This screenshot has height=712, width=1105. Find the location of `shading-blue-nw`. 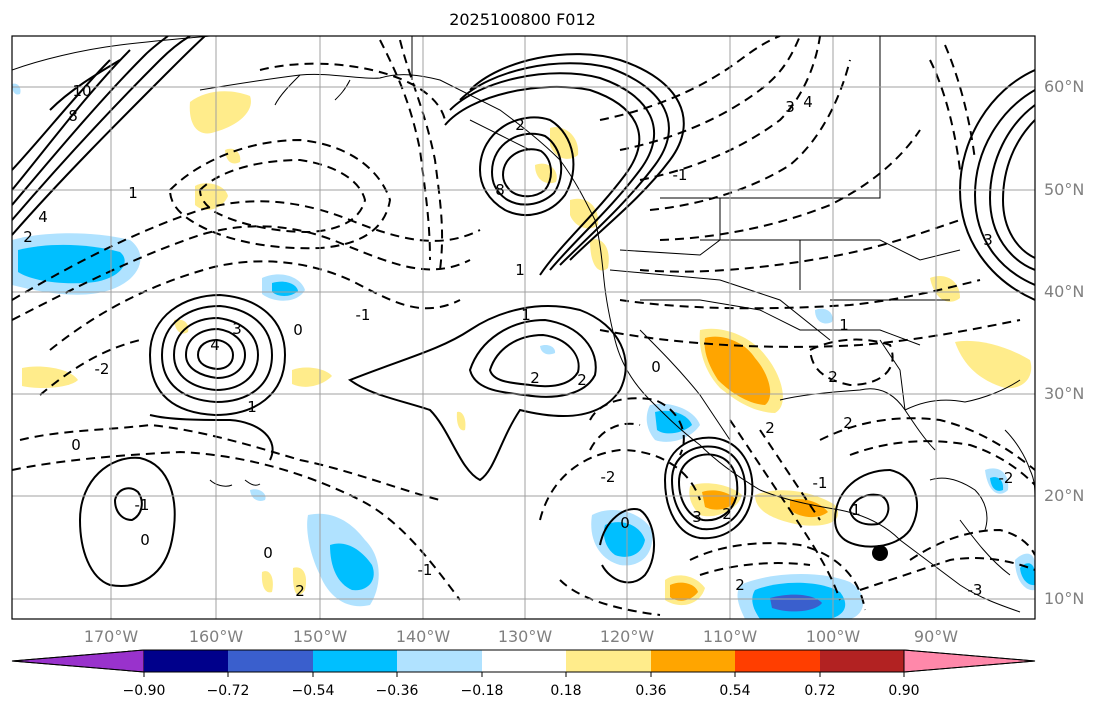

shading-blue-nw is located at coordinates (16, 89).